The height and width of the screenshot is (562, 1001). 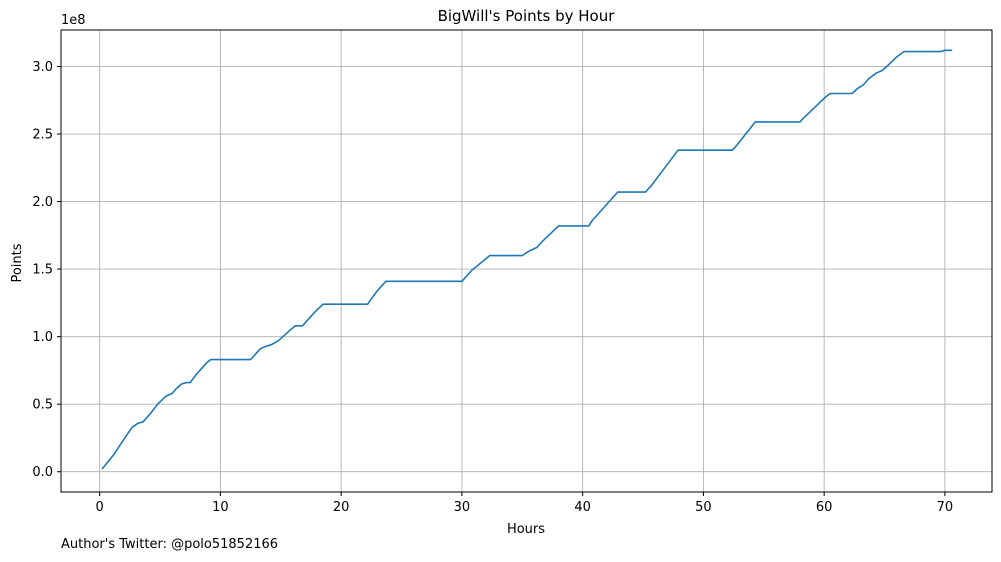 I want to click on y-tick-label: 3.0, so click(x=42, y=67).